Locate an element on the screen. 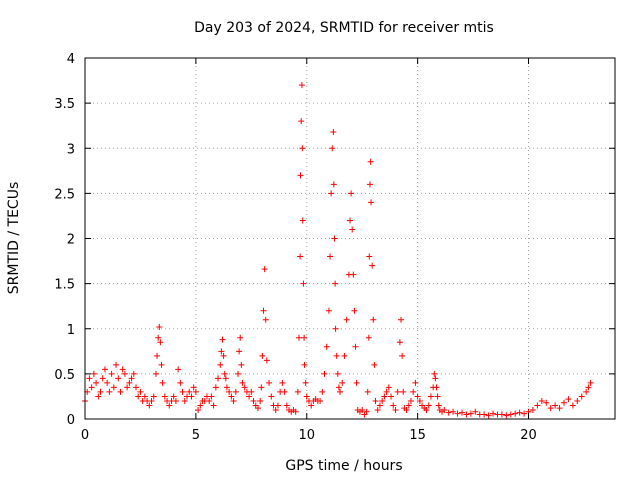 The image size is (640, 480). y-tick-label: 2.5 is located at coordinates (64, 194).